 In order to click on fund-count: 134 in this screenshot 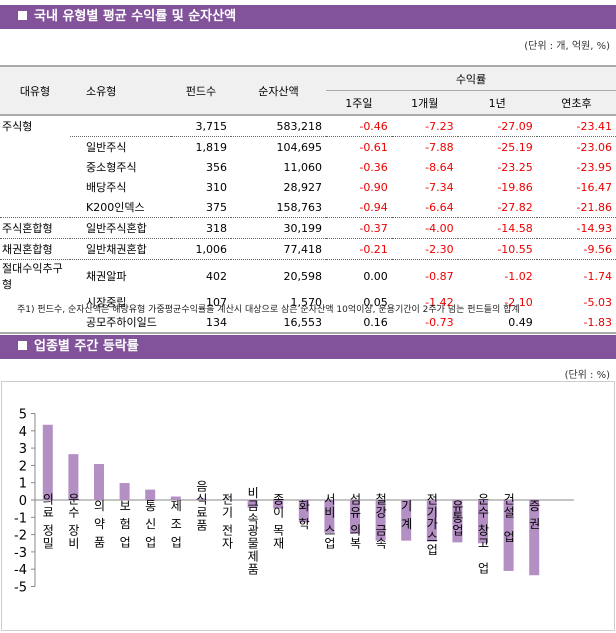, I will do `click(216, 322)`.